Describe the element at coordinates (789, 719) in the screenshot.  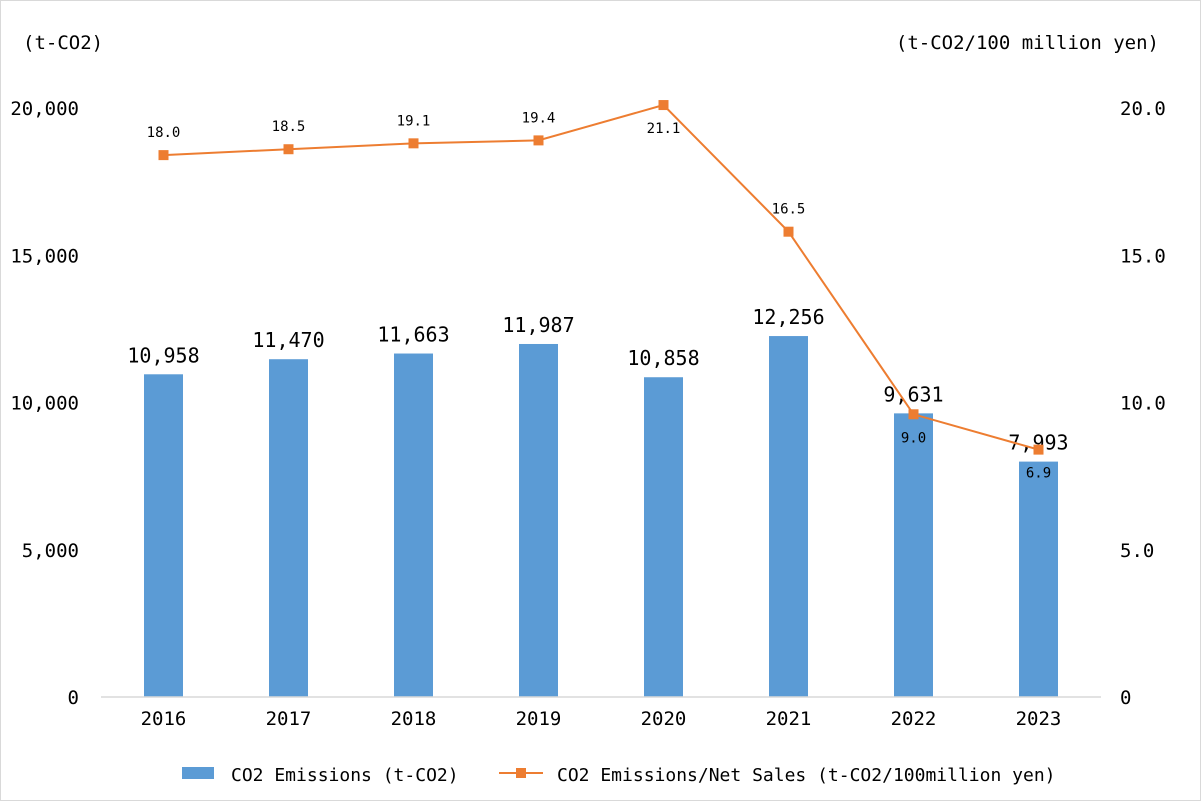
I see `x-tick-label: 2021` at that location.